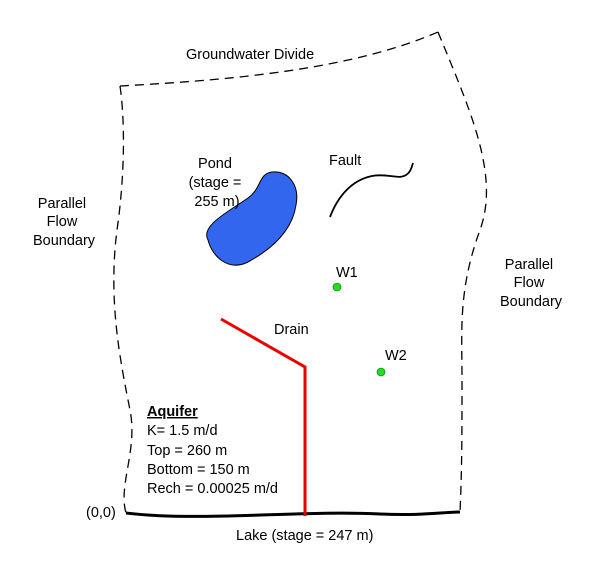 The width and height of the screenshot is (597, 567). Describe the element at coordinates (101, 513) in the screenshot. I see `origin-label: (0,0)` at that location.